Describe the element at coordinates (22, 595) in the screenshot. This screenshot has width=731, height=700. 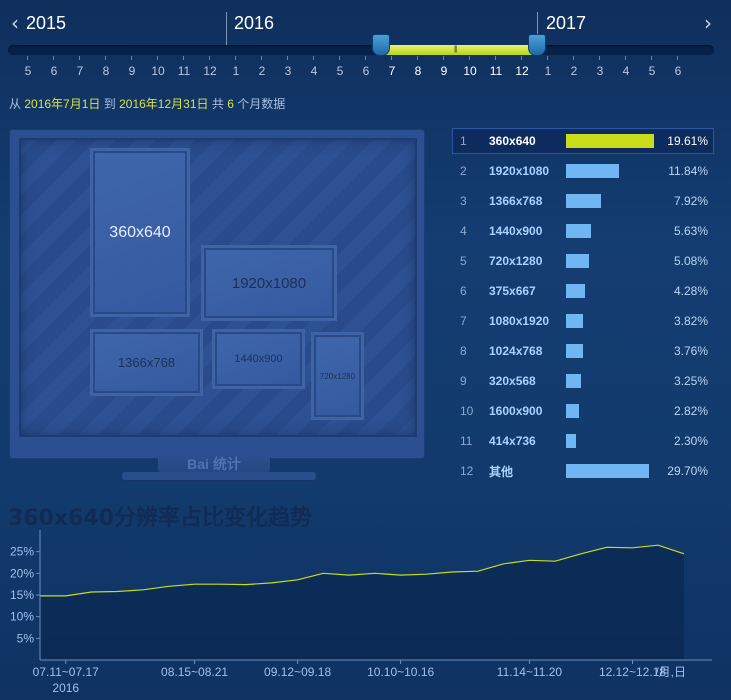
I see `y-tick-label: 15%` at that location.